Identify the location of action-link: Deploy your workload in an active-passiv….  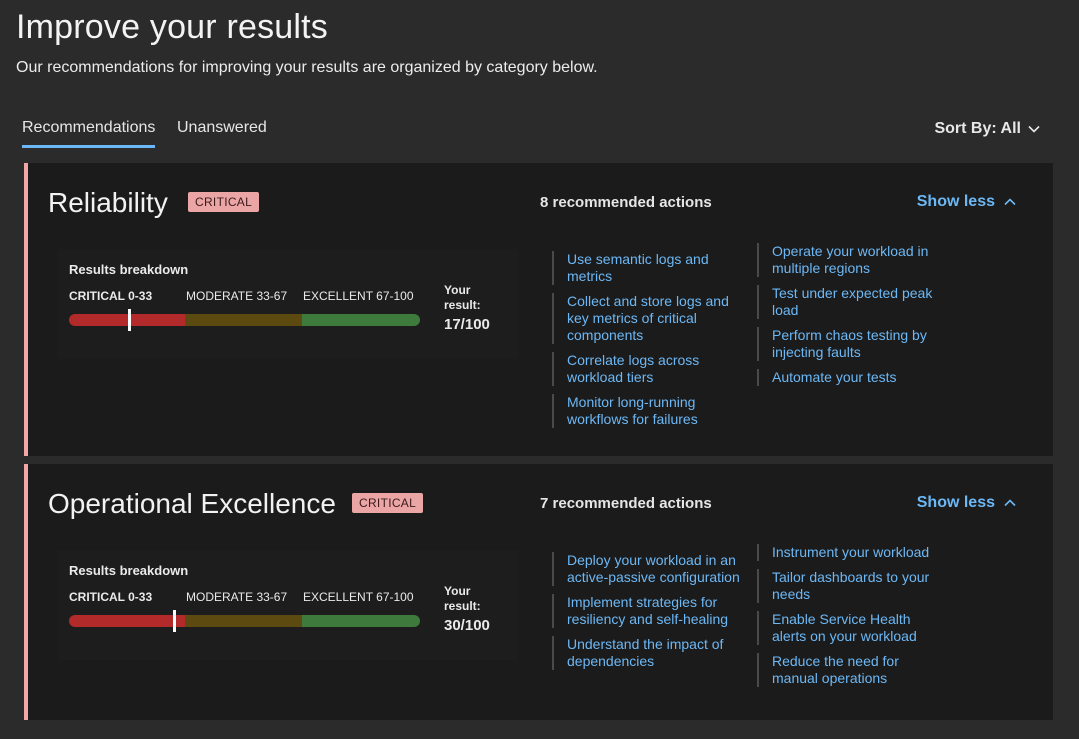
(647, 569).